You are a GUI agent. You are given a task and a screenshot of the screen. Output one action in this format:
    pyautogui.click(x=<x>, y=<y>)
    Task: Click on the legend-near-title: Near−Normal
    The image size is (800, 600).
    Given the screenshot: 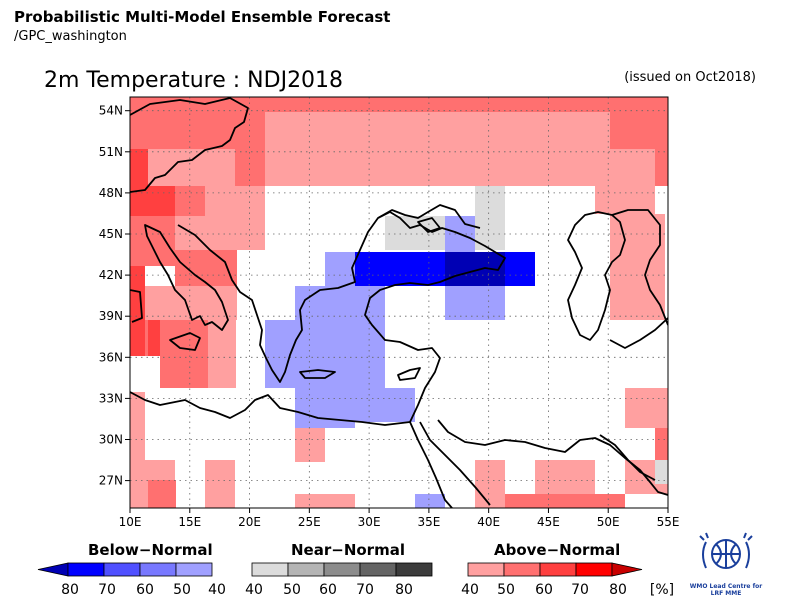 What is the action you would take?
    pyautogui.click(x=348, y=550)
    